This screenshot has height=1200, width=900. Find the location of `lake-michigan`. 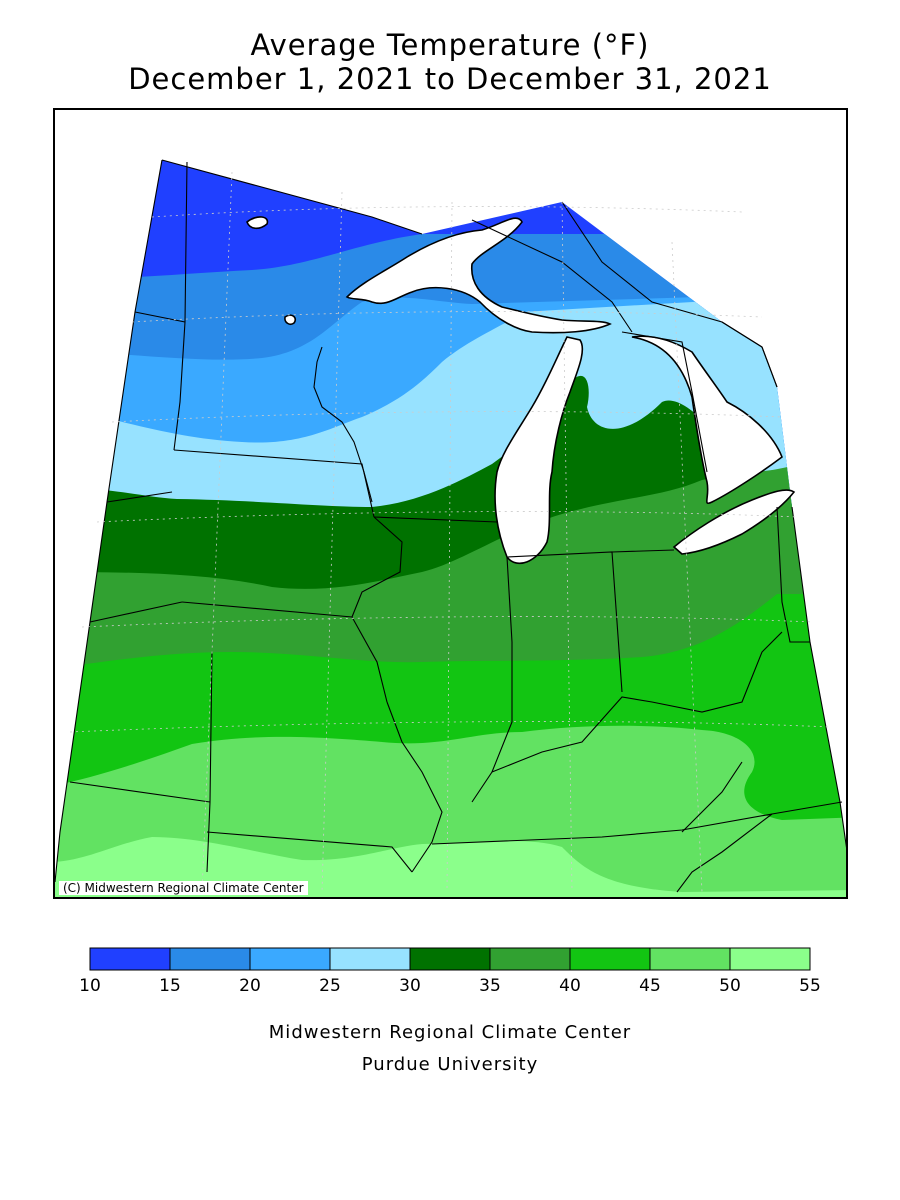

lake-michigan is located at coordinates (539, 450).